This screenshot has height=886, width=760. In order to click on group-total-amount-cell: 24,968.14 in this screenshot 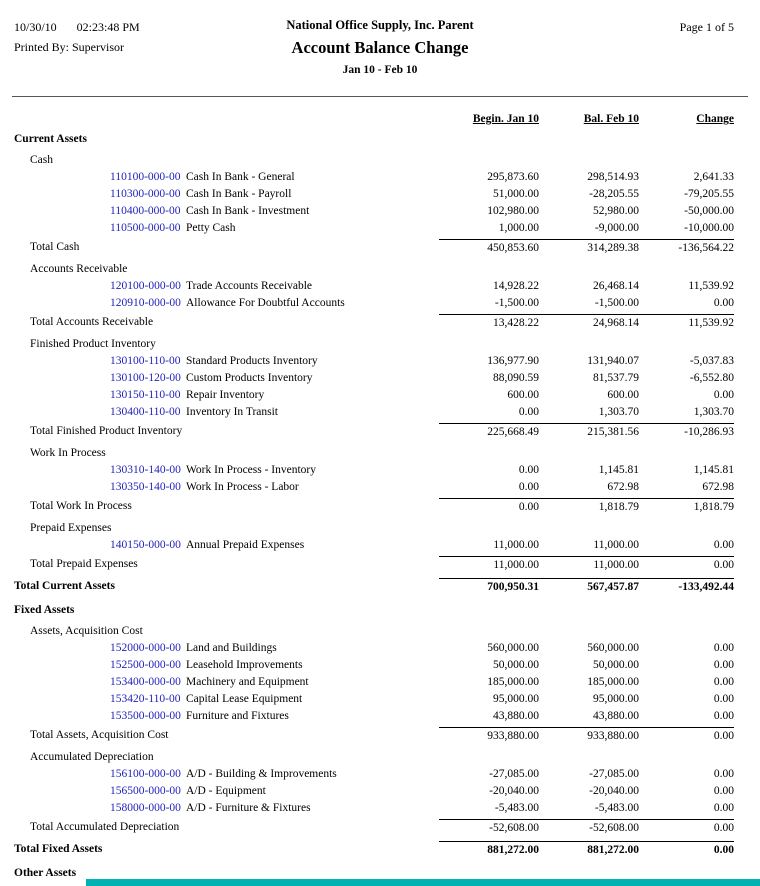, I will do `click(589, 323)`.